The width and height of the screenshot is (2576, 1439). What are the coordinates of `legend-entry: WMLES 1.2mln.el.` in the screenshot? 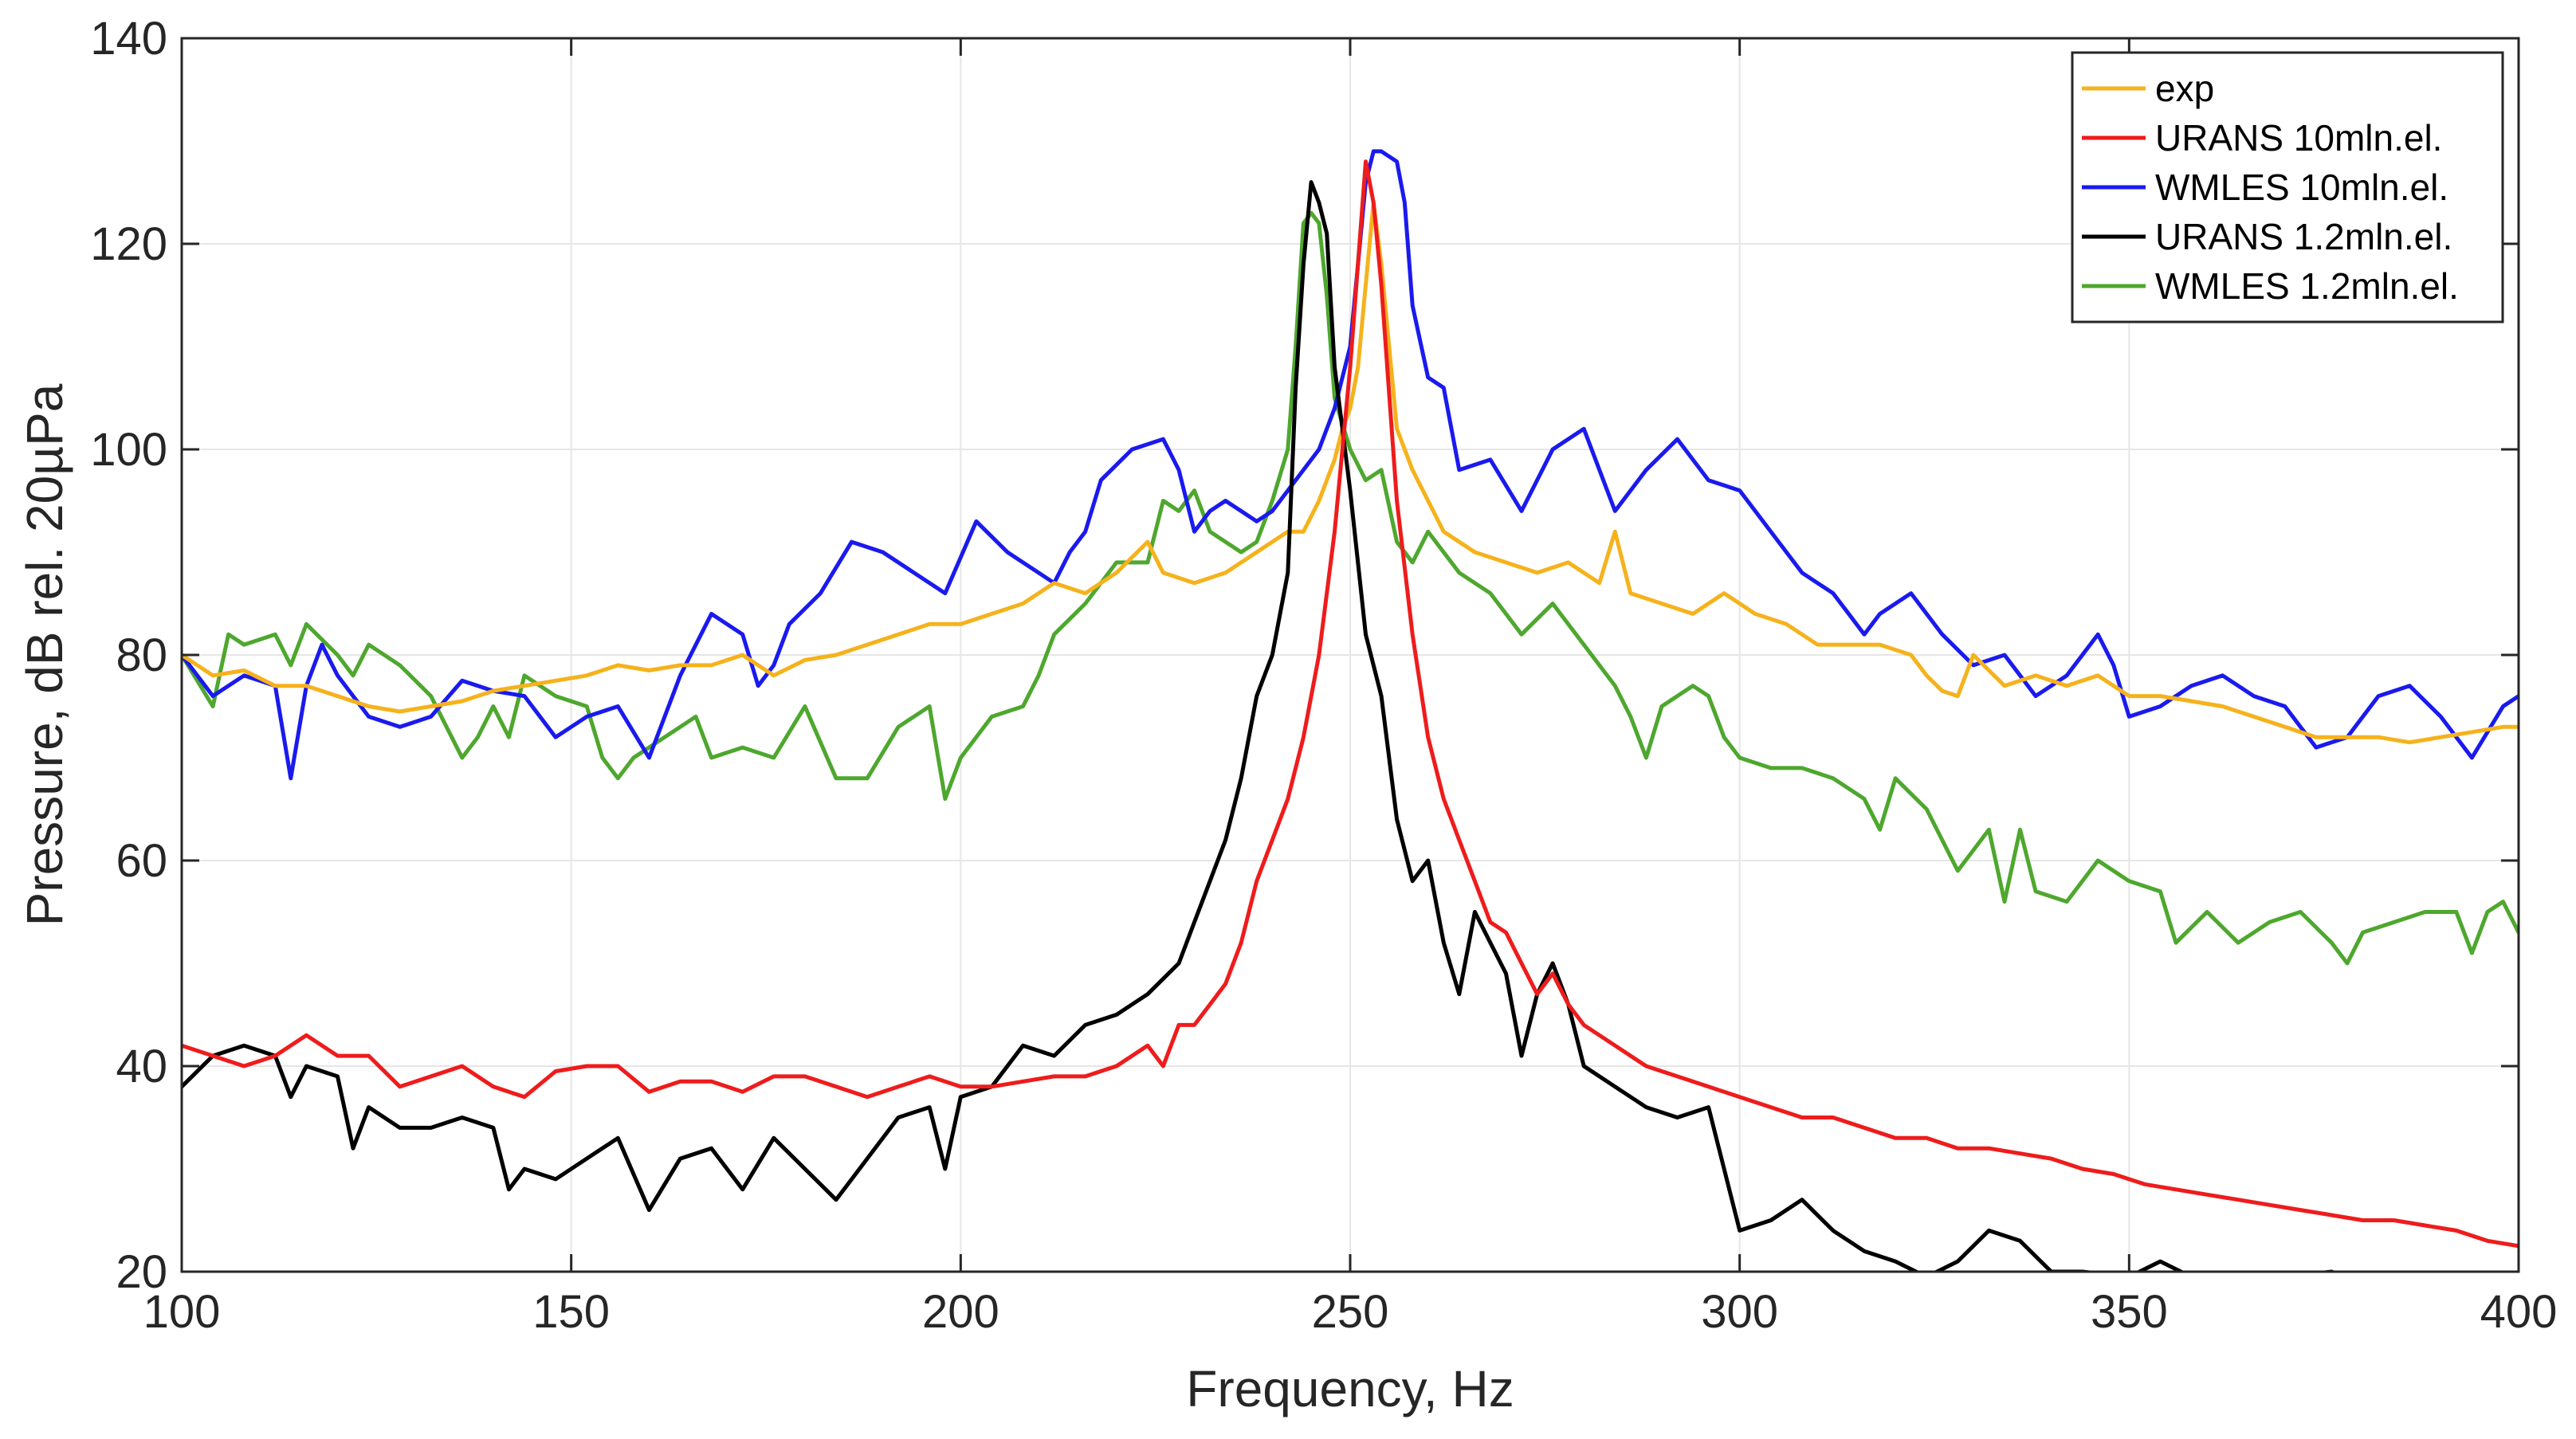 It's located at (2270, 286).